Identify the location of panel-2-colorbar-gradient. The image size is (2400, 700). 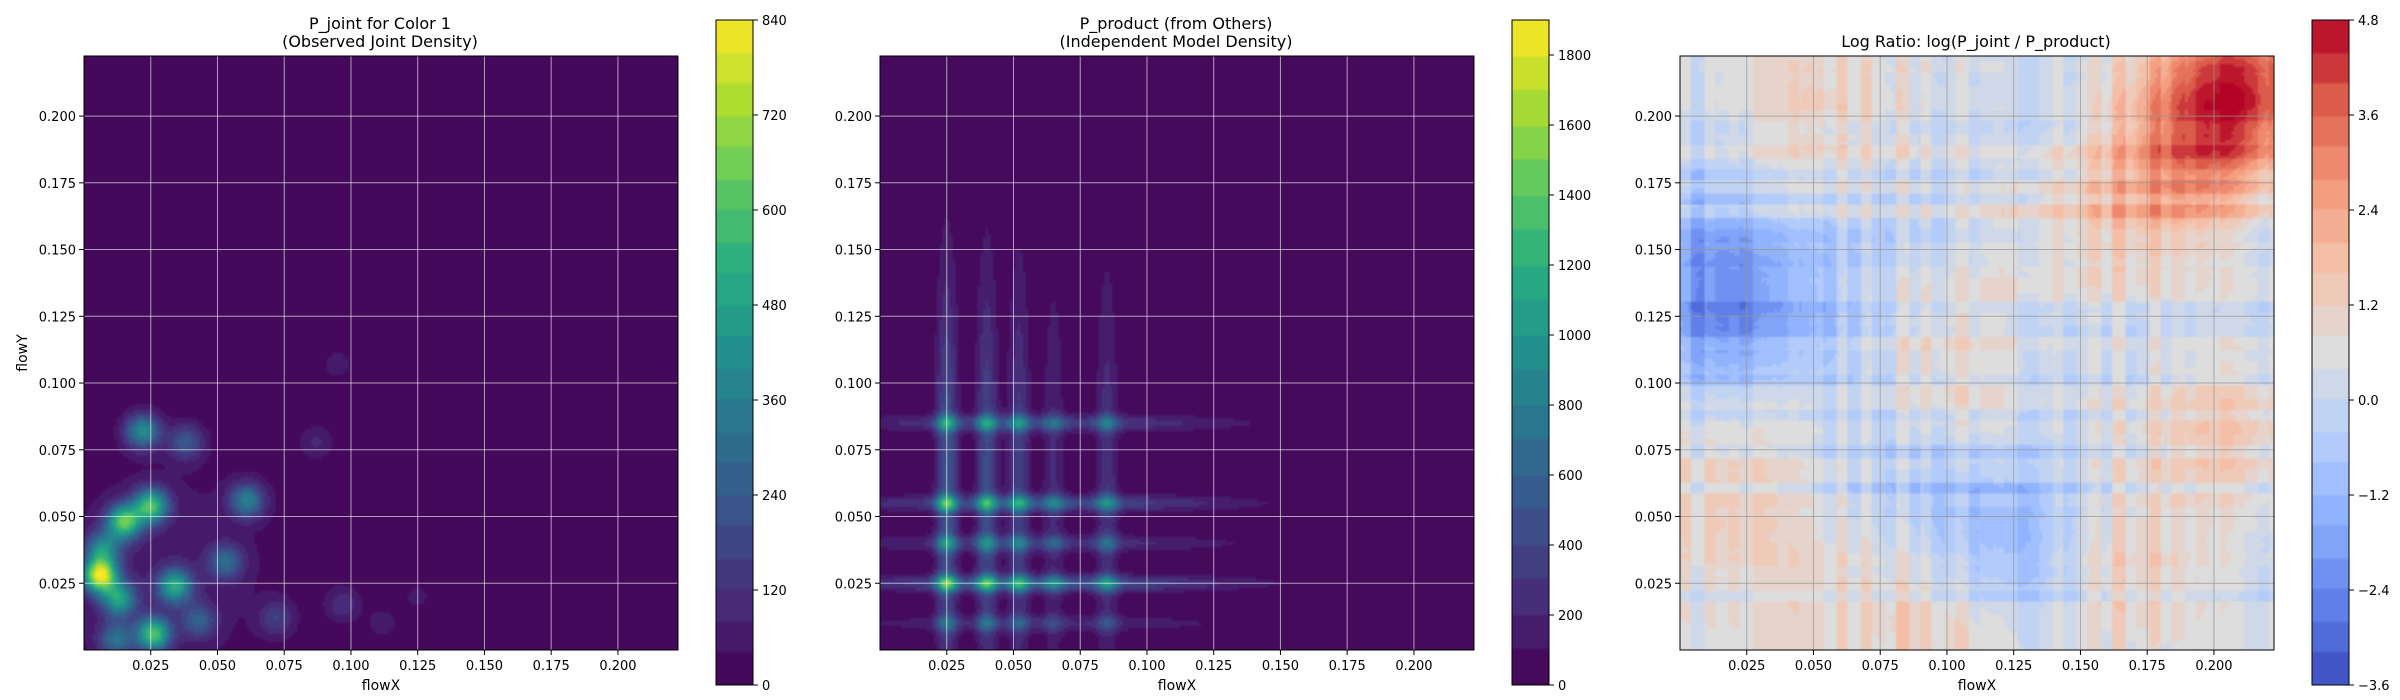
(1530, 352).